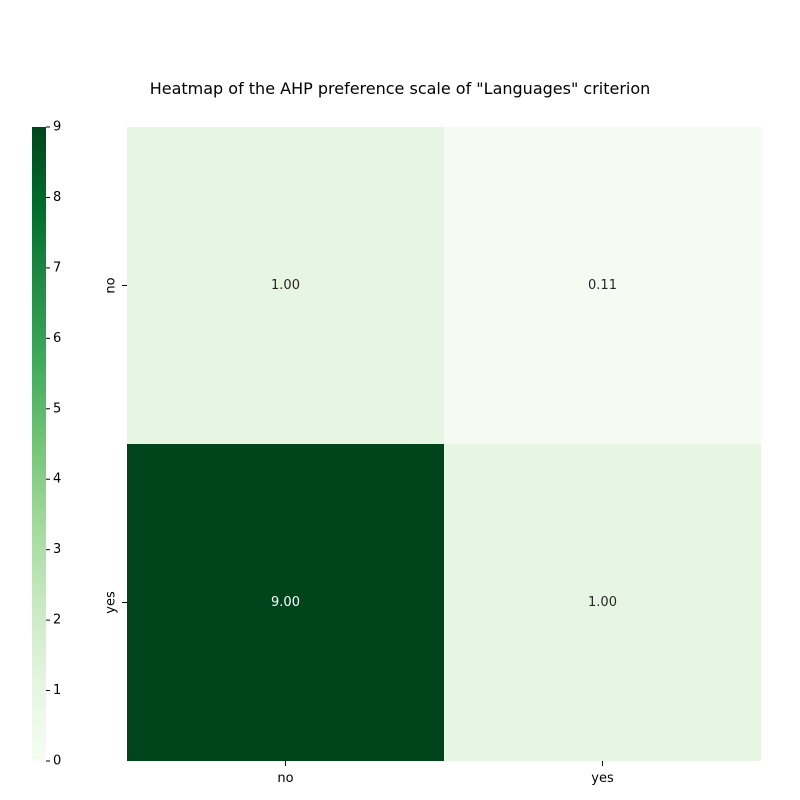 This screenshot has width=800, height=800. I want to click on x-axis: no yes, so click(445, 773).